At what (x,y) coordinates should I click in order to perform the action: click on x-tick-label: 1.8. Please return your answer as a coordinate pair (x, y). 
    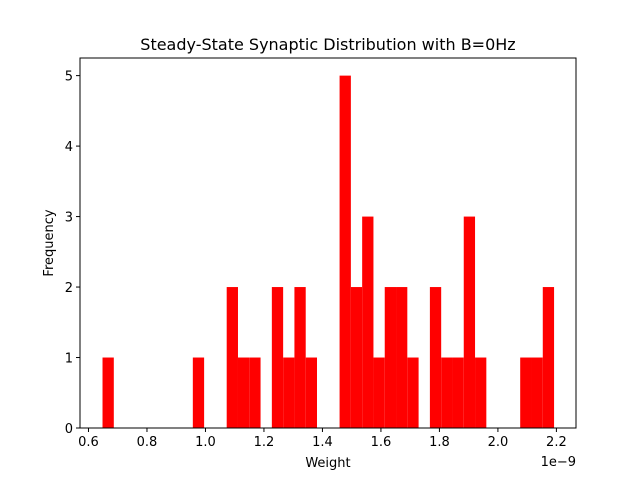
    Looking at the image, I should click on (439, 442).